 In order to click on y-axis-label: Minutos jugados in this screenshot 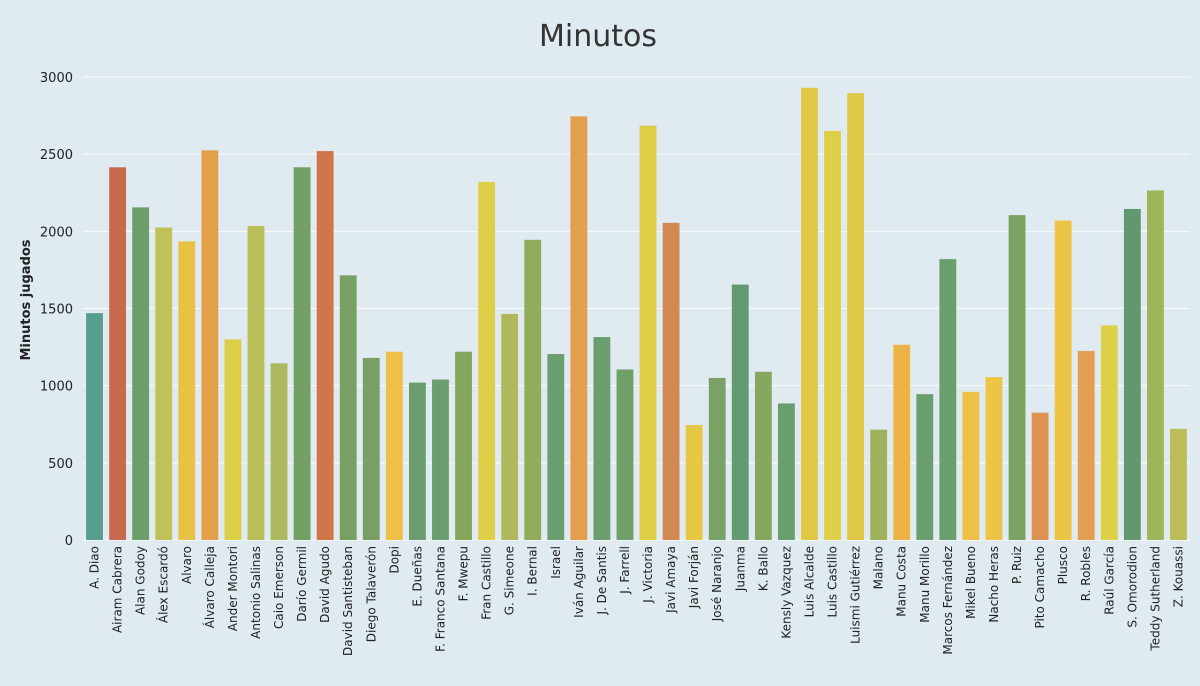, I will do `click(26, 299)`.